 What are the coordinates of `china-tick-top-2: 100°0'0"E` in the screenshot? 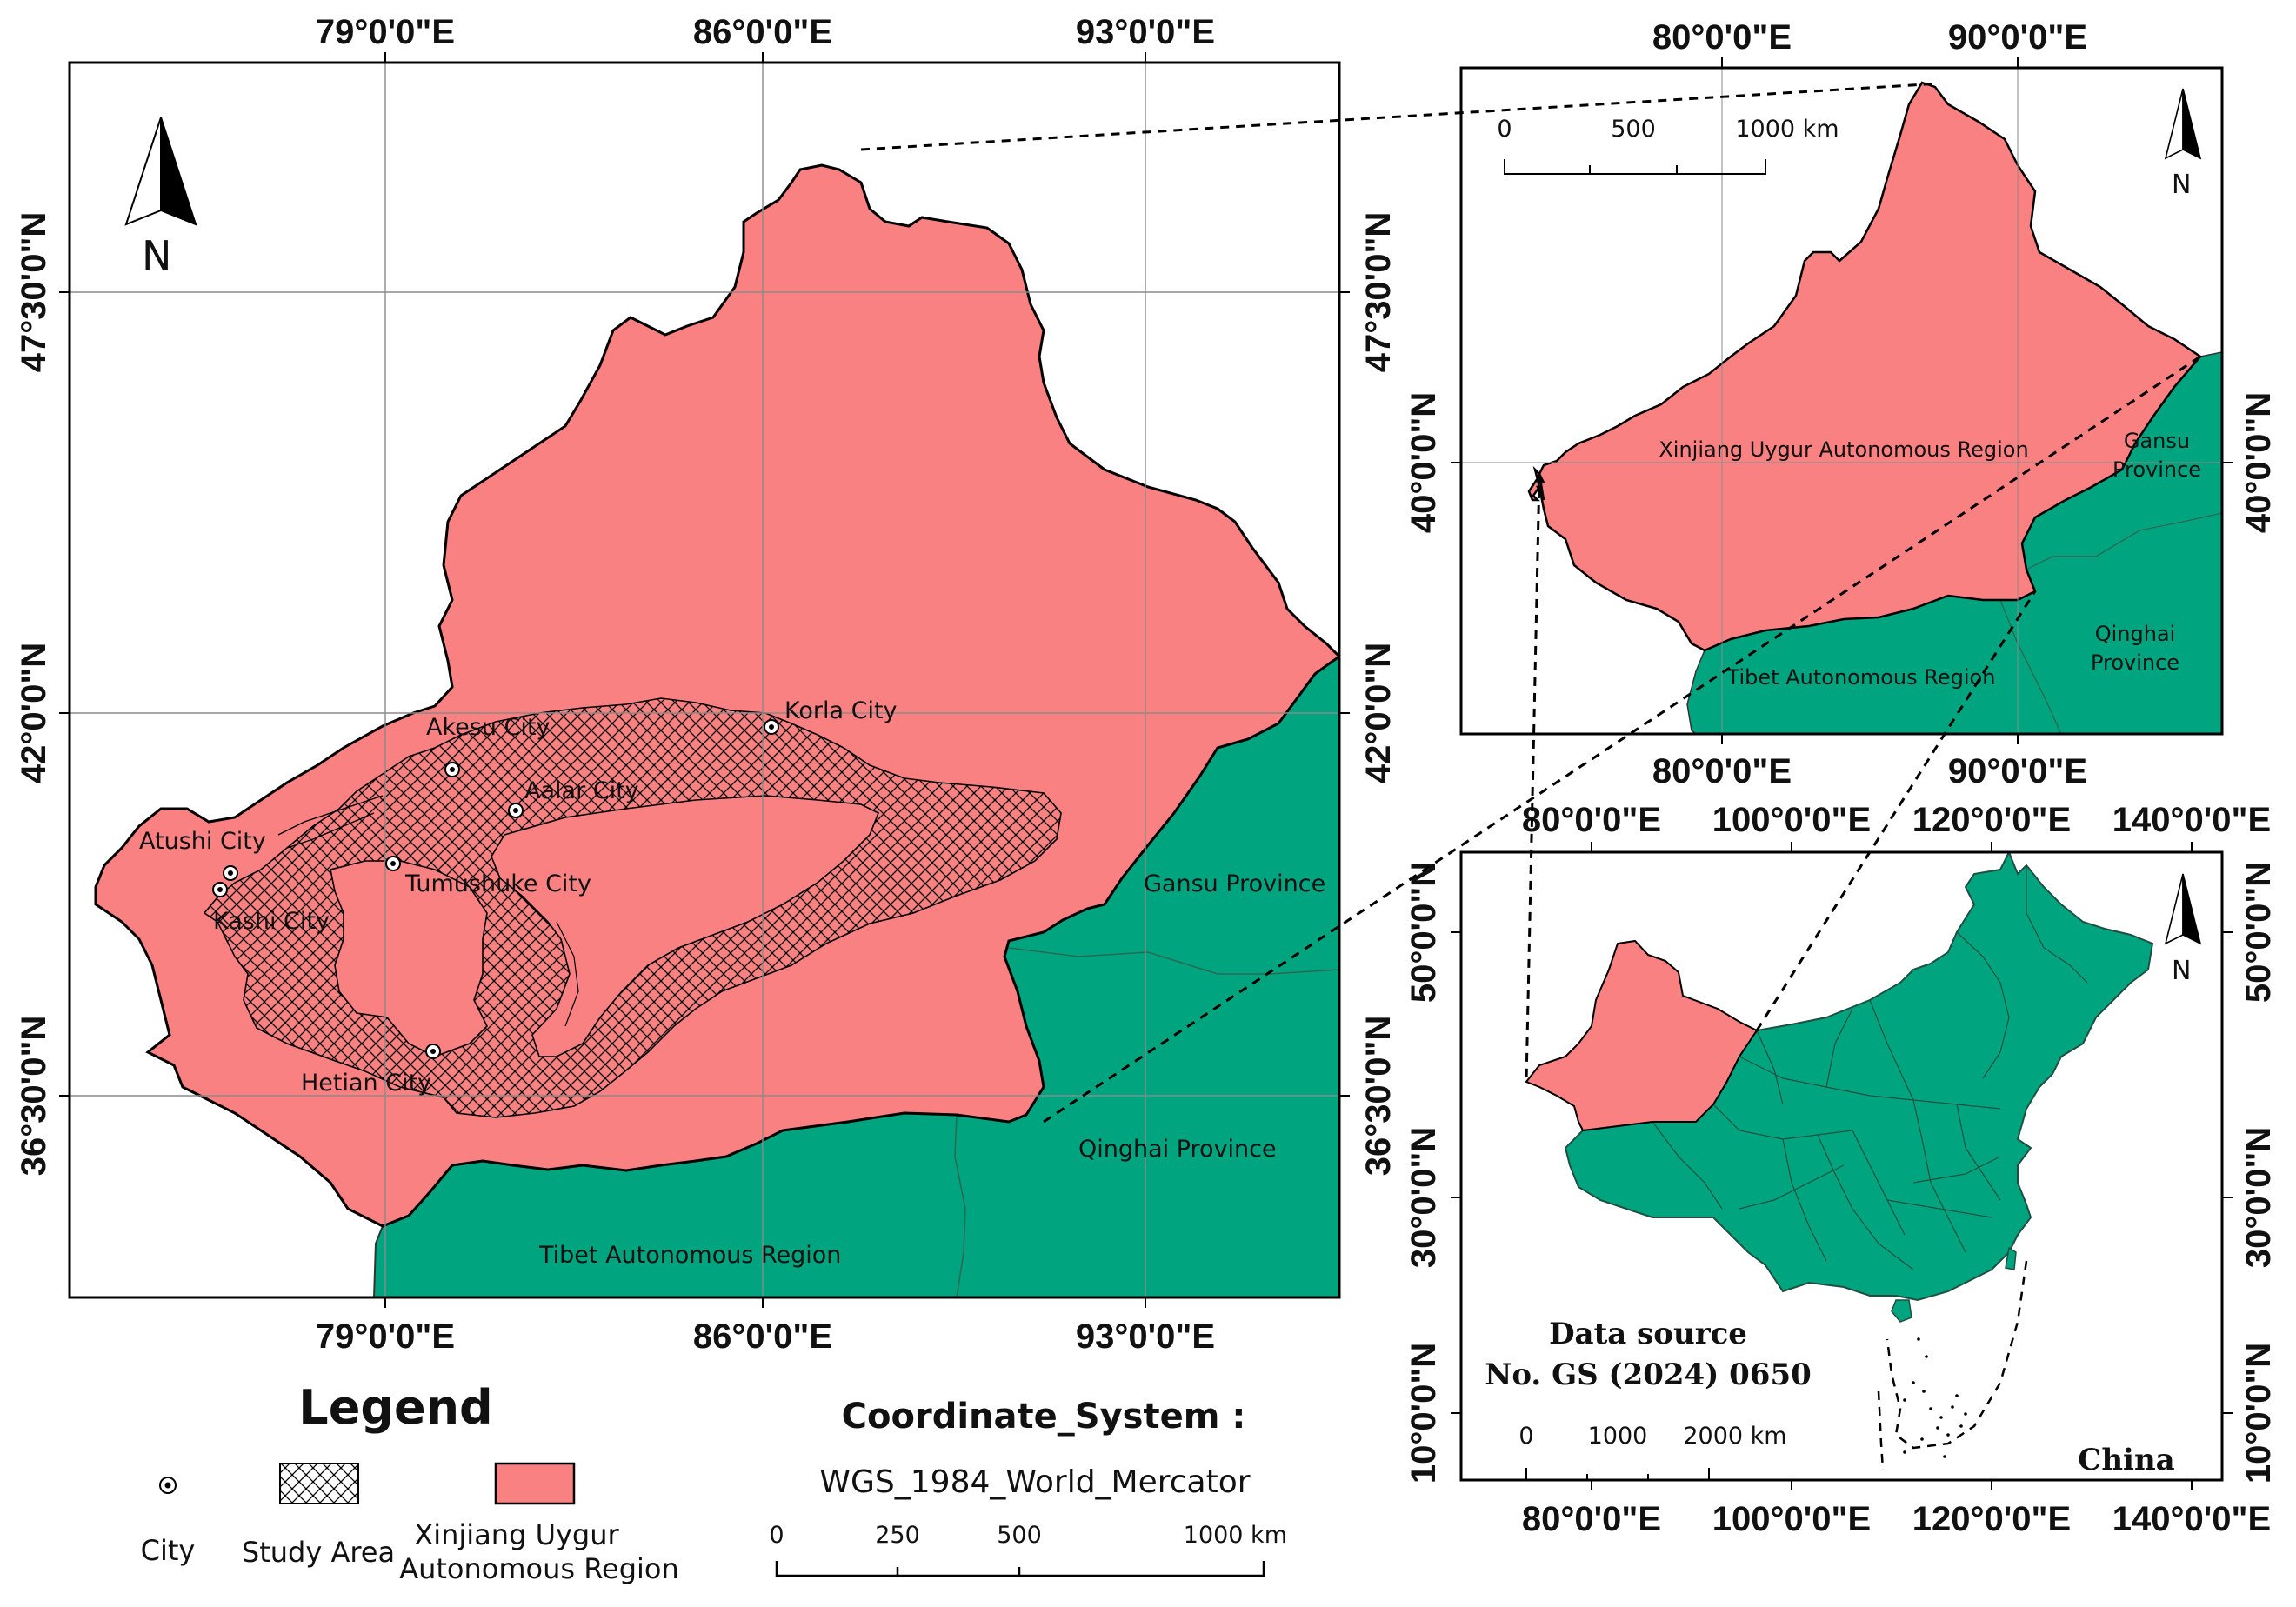 It's located at (1791, 820).